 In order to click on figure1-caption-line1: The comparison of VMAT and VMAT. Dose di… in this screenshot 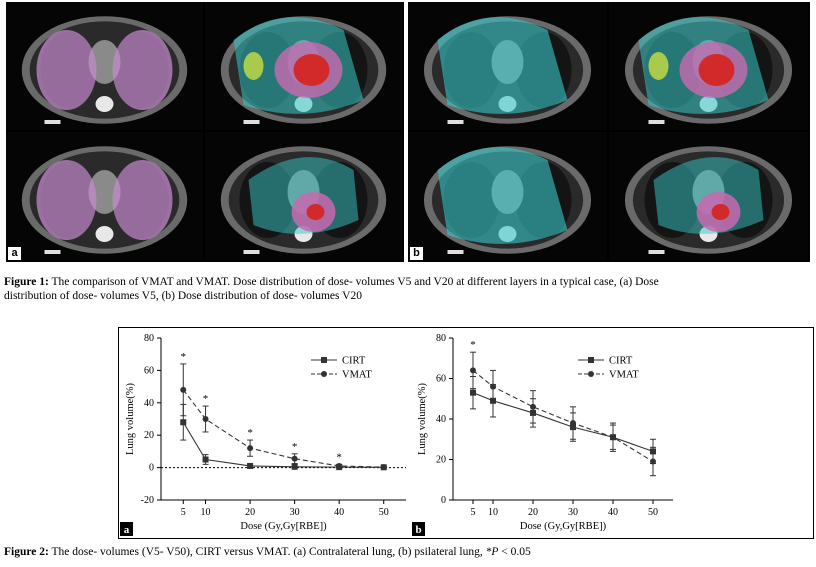, I will do `click(353, 282)`.